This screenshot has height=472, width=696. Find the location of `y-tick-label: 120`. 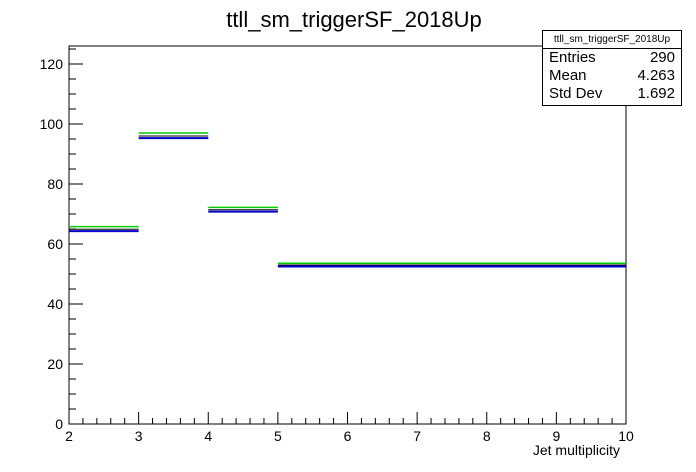

y-tick-label: 120 is located at coordinates (52, 64).